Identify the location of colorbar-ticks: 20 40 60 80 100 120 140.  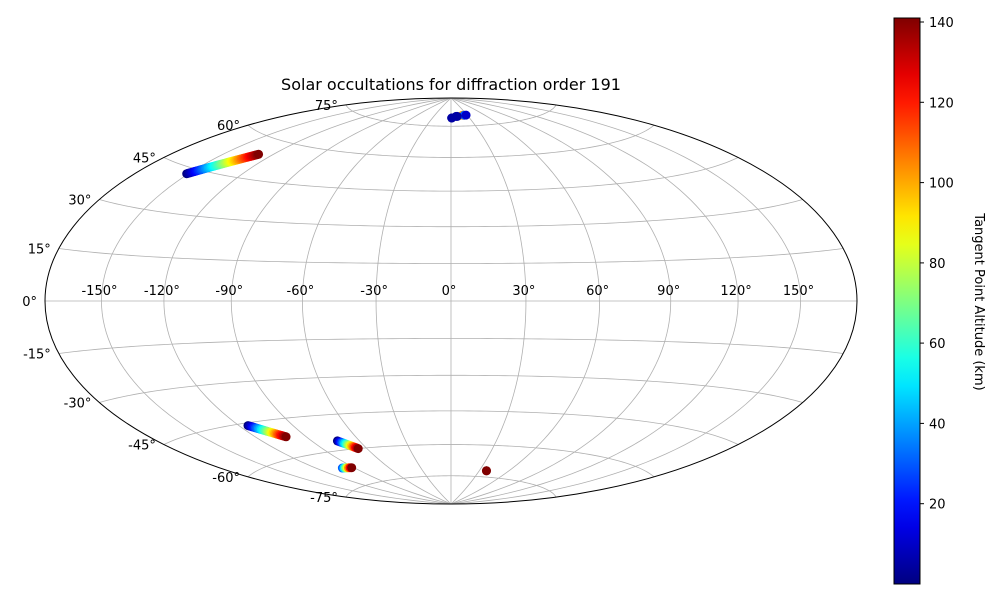
(937, 264).